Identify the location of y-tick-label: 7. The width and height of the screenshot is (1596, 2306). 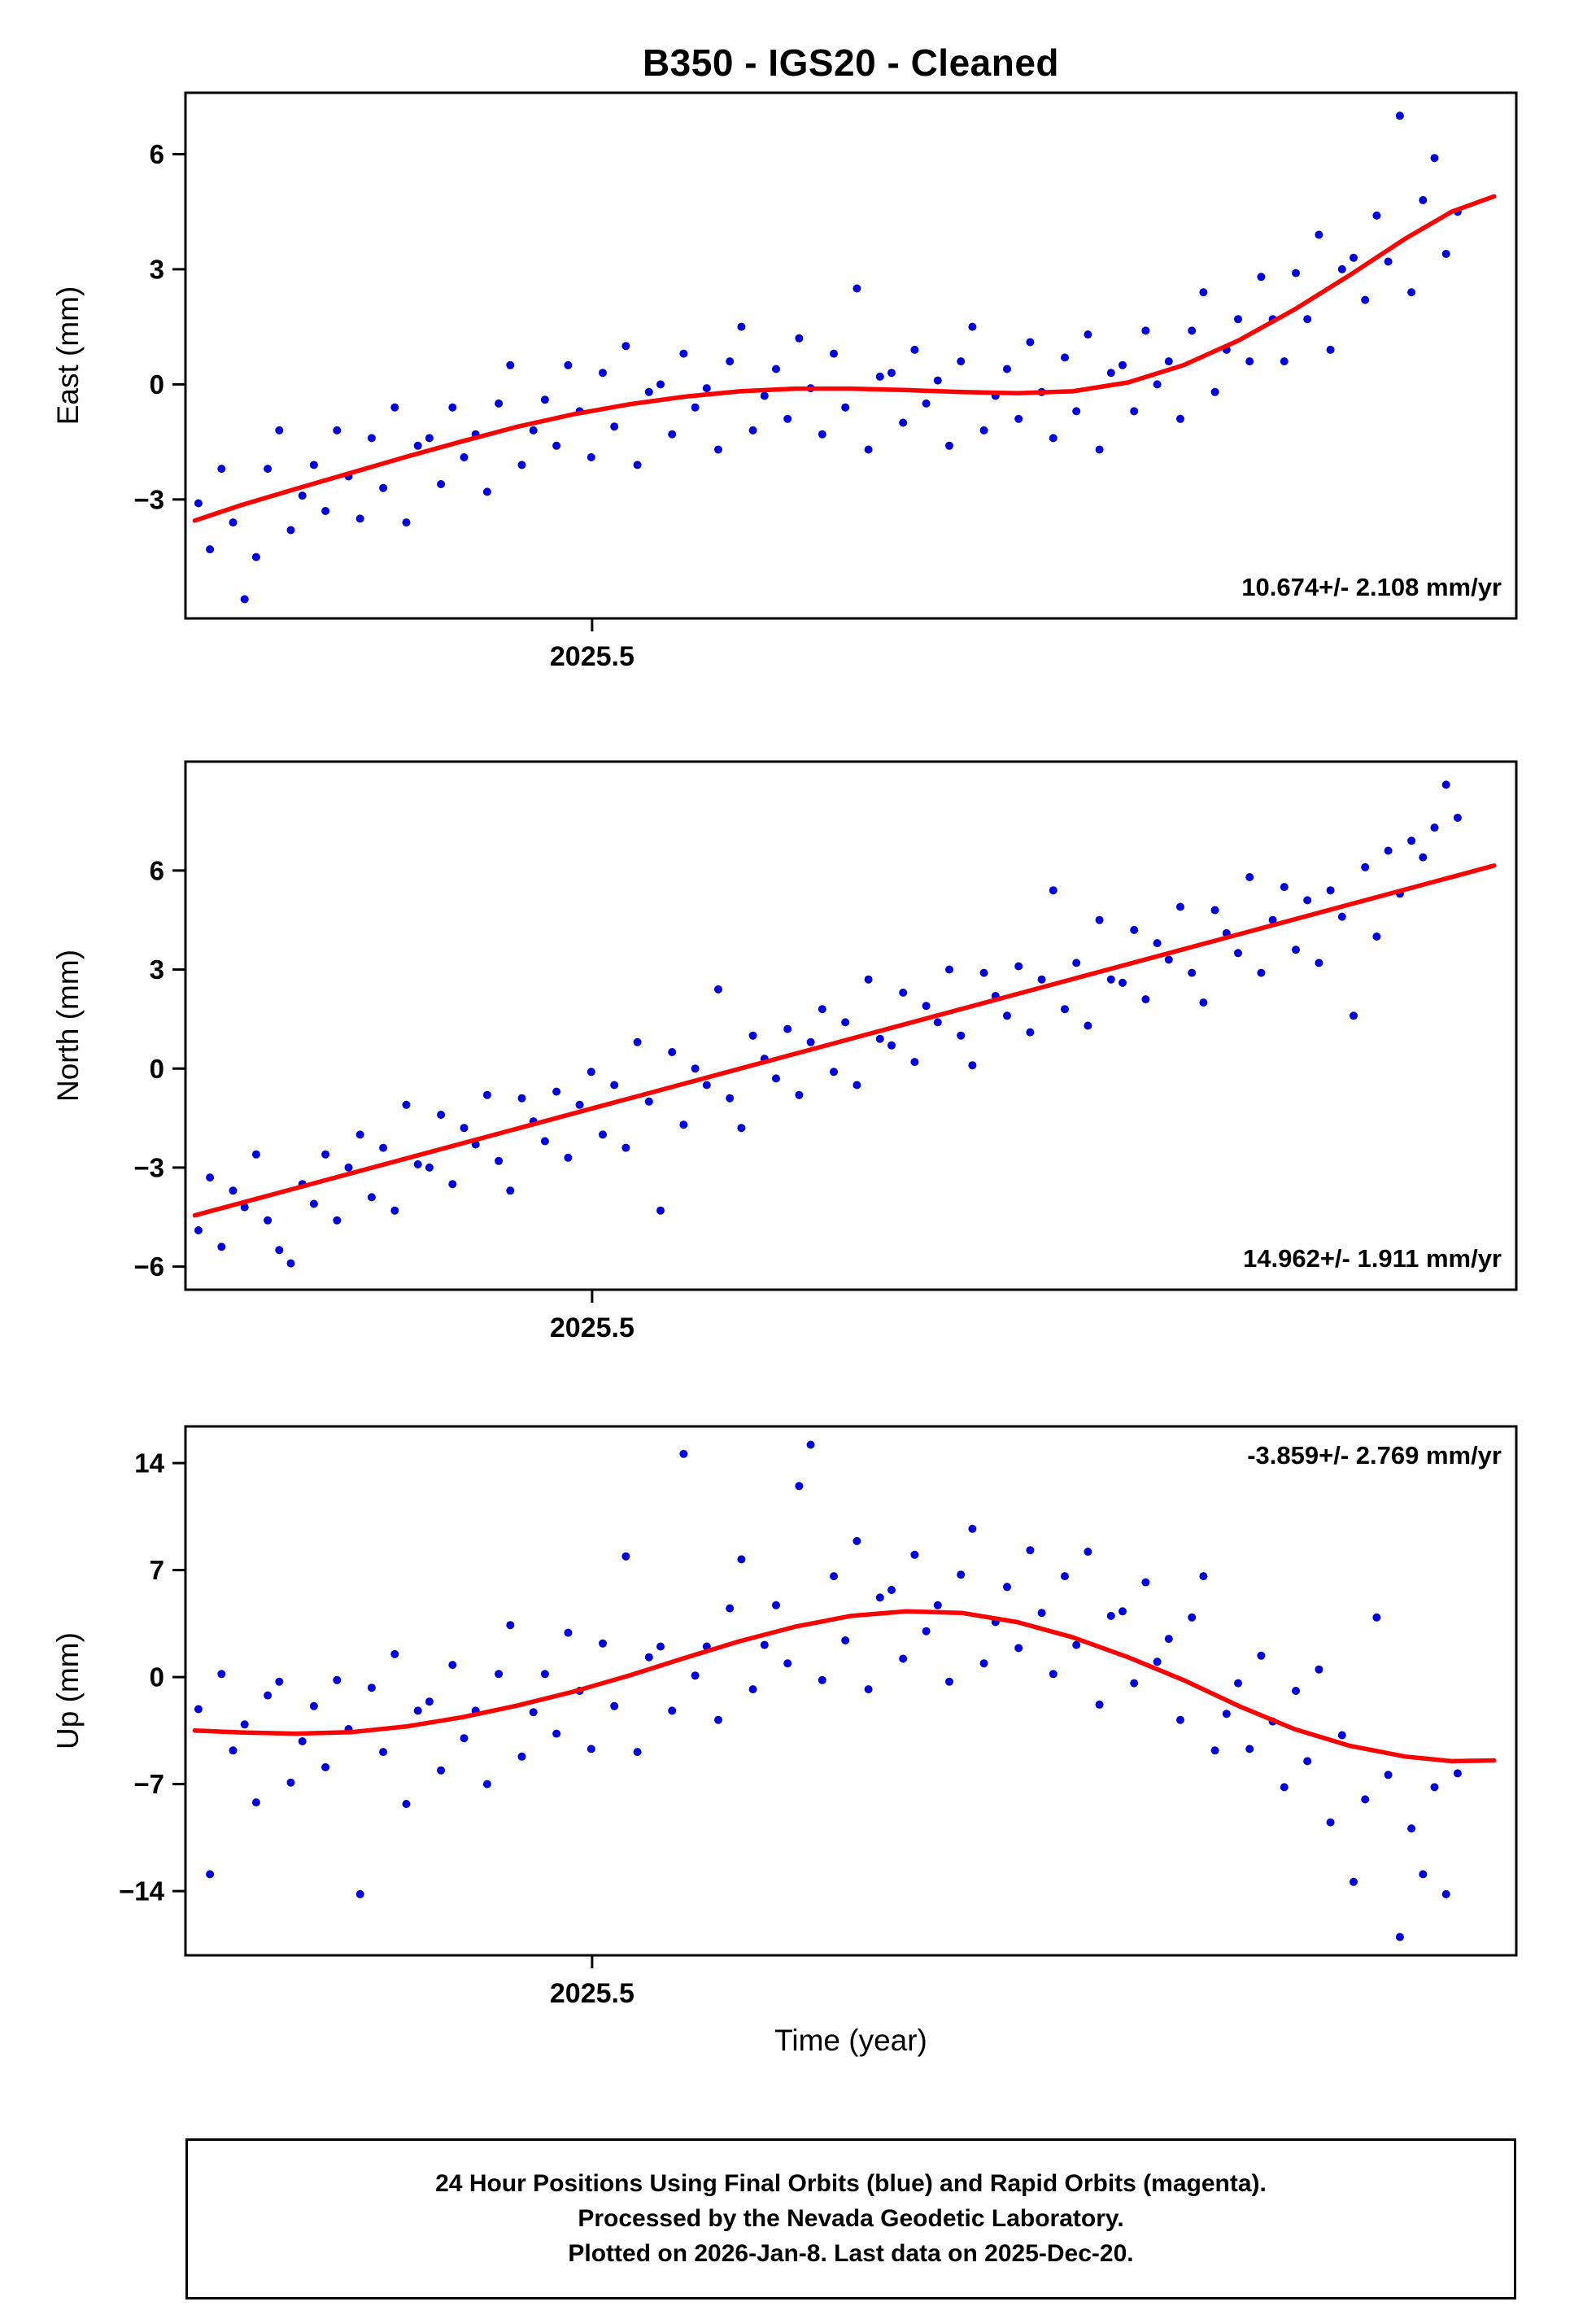
(157, 1570).